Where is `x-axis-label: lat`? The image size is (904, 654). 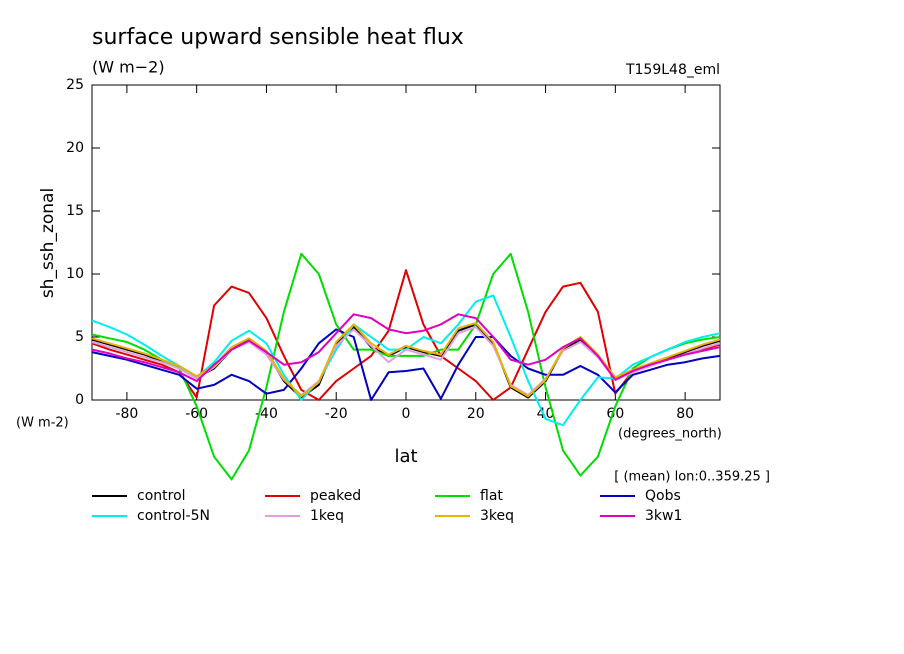 x-axis-label: lat is located at coordinates (405, 456).